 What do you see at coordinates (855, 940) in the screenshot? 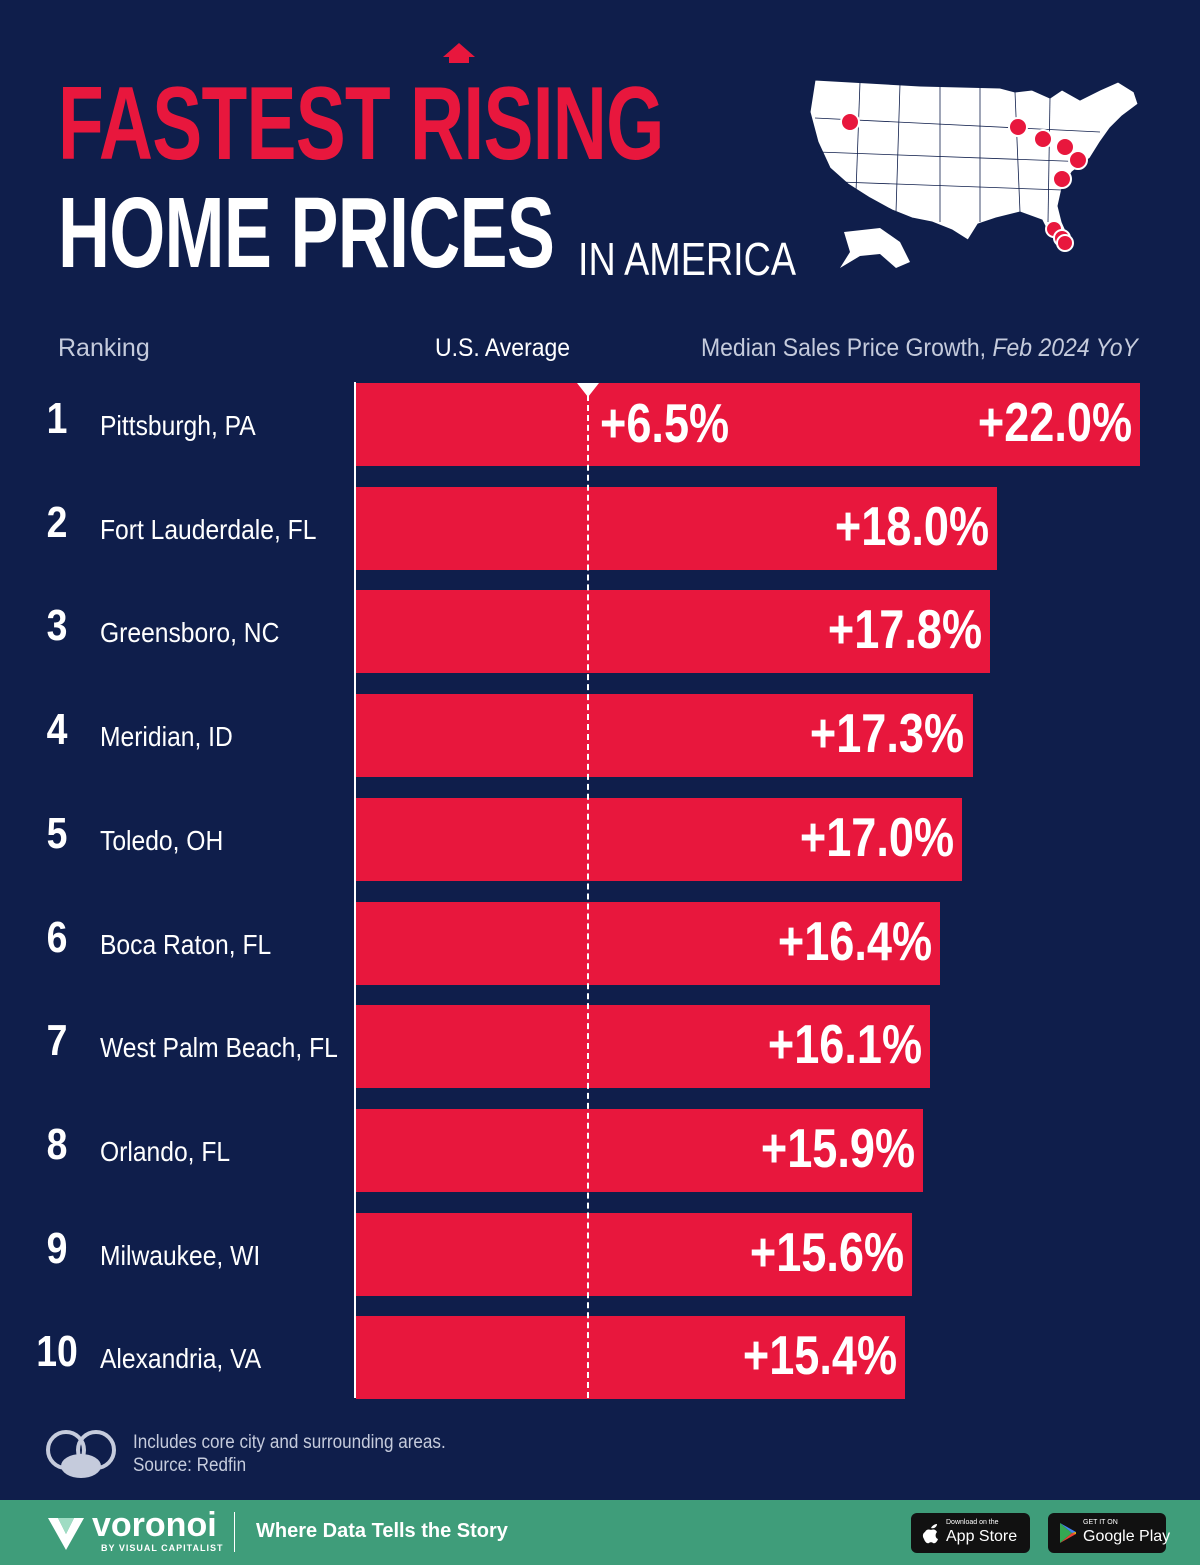
I see `bar-value-label: +16.4%` at bounding box center [855, 940].